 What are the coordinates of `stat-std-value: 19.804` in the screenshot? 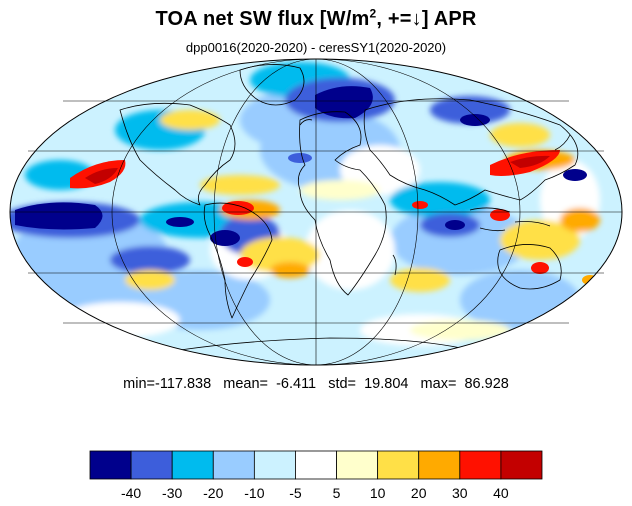 It's located at (386, 384).